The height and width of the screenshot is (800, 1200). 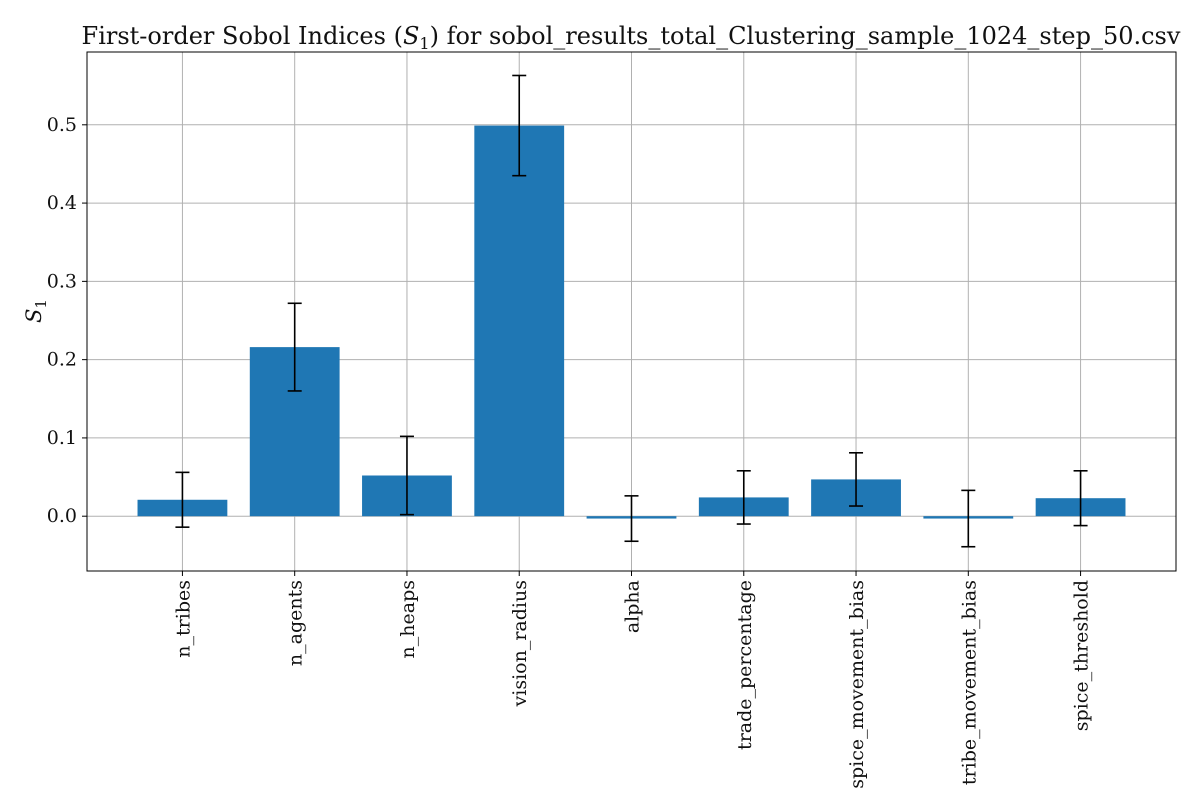 I want to click on x-tick-label: n_tribes, so click(x=183, y=619).